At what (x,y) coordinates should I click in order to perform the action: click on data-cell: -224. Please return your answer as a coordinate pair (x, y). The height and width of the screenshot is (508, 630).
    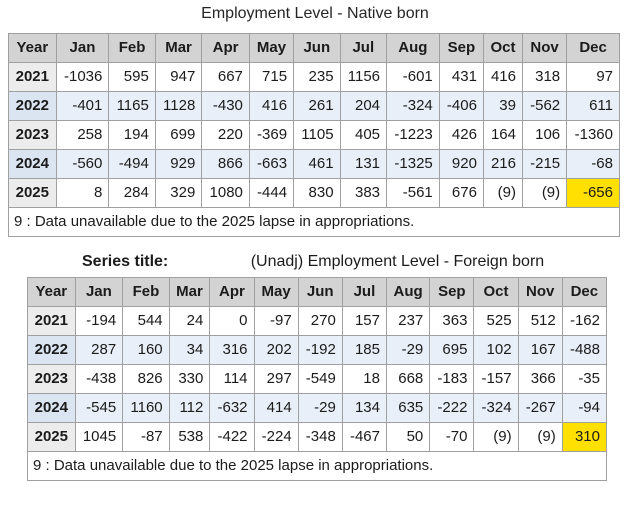
    Looking at the image, I should click on (276, 437).